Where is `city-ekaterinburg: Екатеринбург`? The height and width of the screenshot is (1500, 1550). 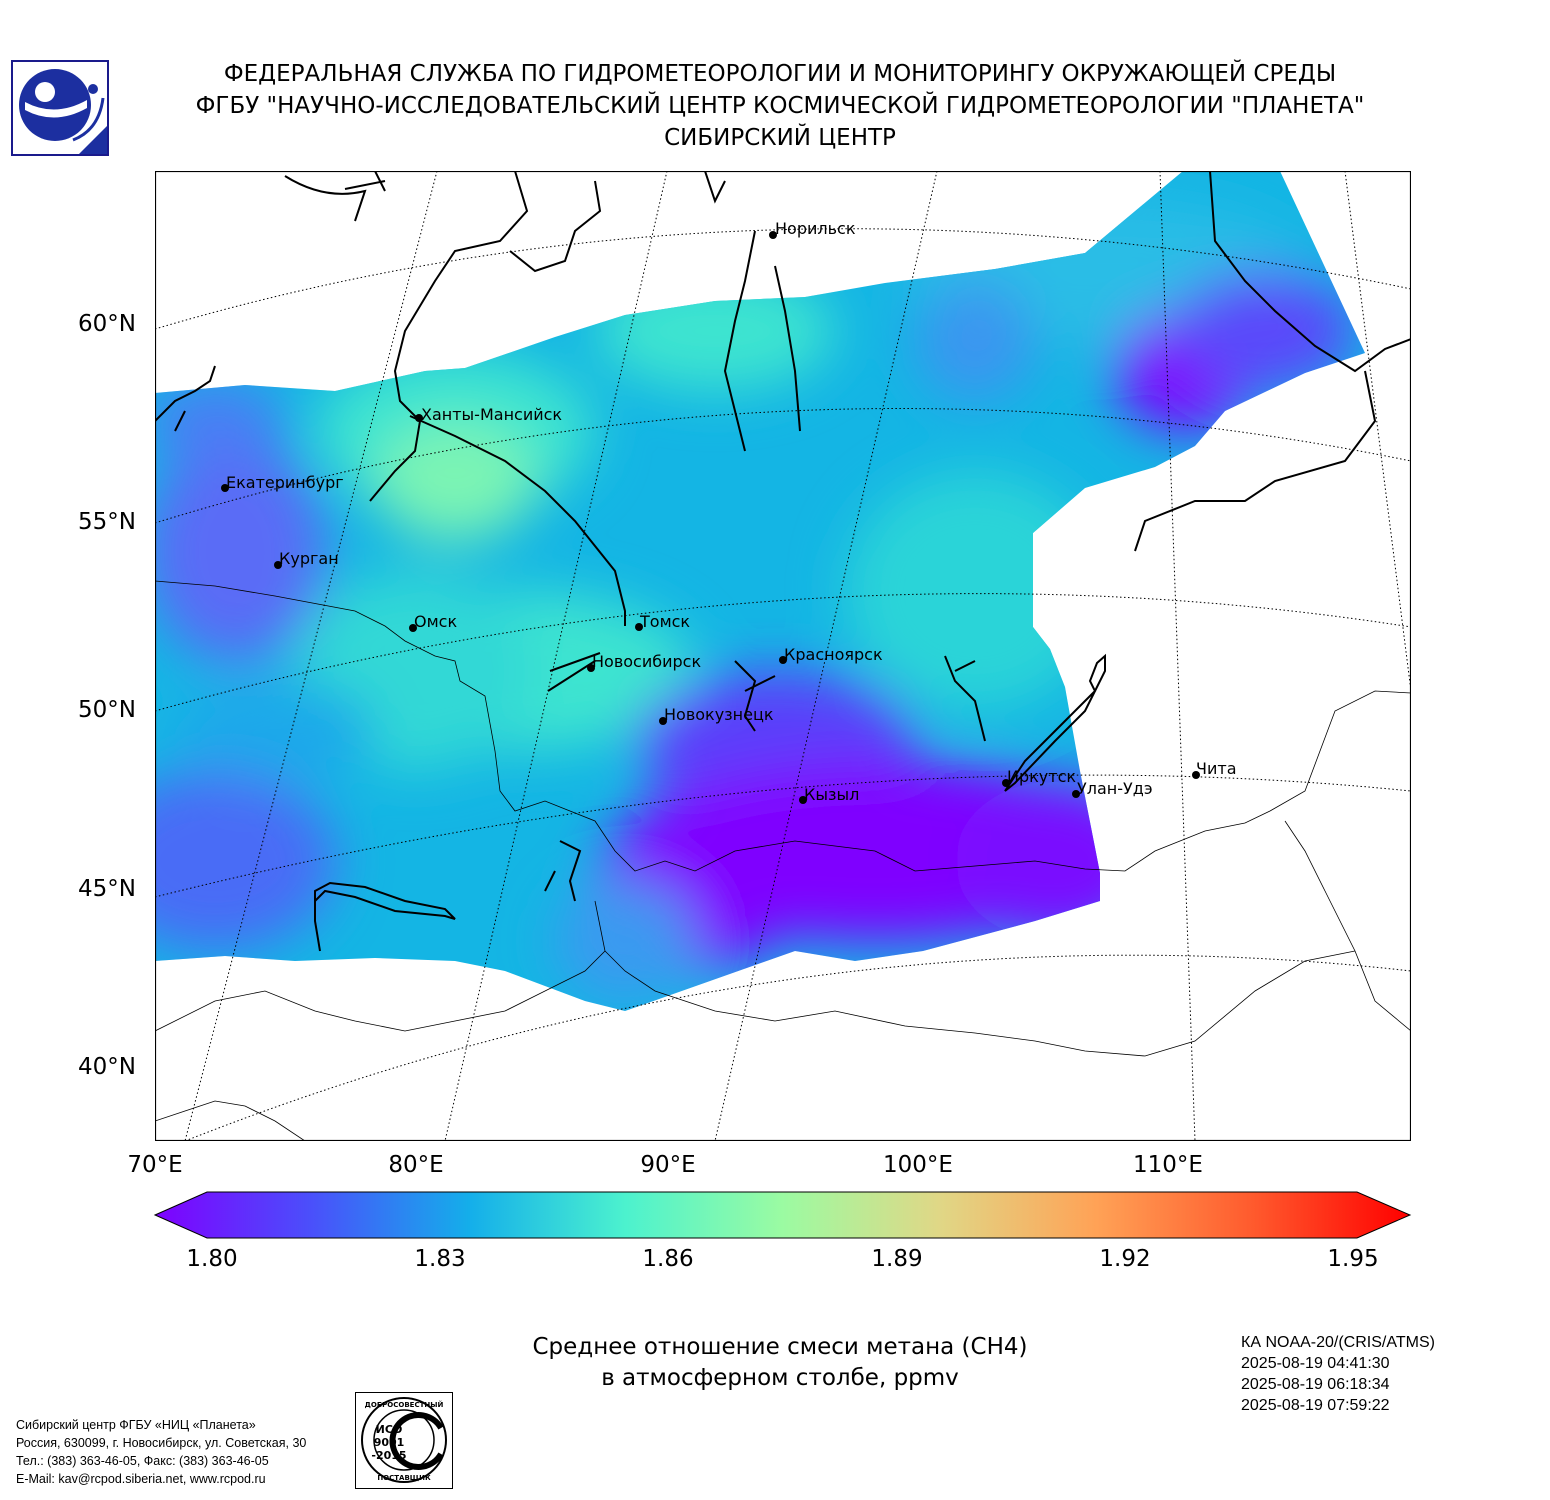 city-ekaterinburg: Екатеринбург is located at coordinates (282, 482).